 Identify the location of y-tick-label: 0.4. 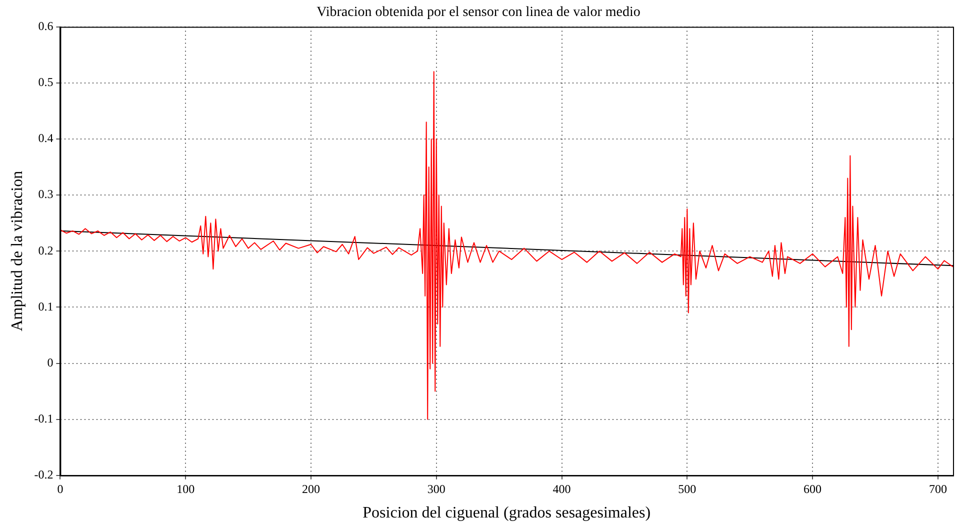
(46, 138).